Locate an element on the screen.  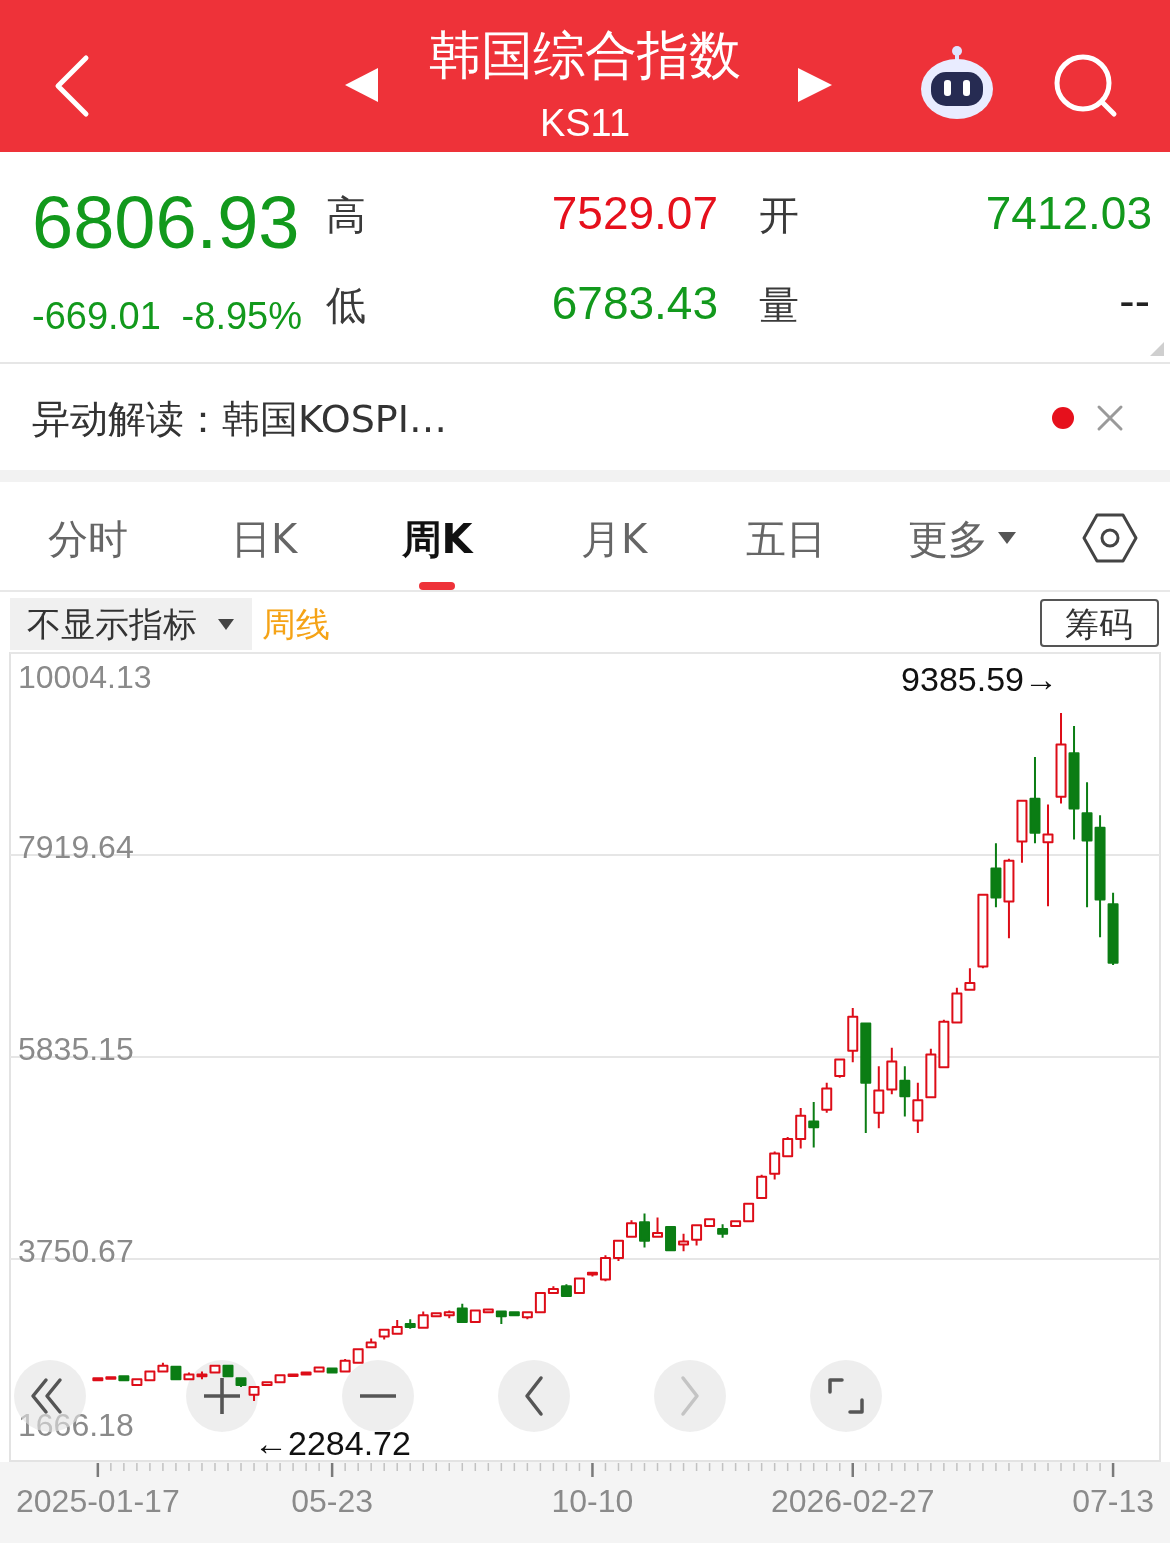
text: -669.01 is located at coordinates (96, 316).